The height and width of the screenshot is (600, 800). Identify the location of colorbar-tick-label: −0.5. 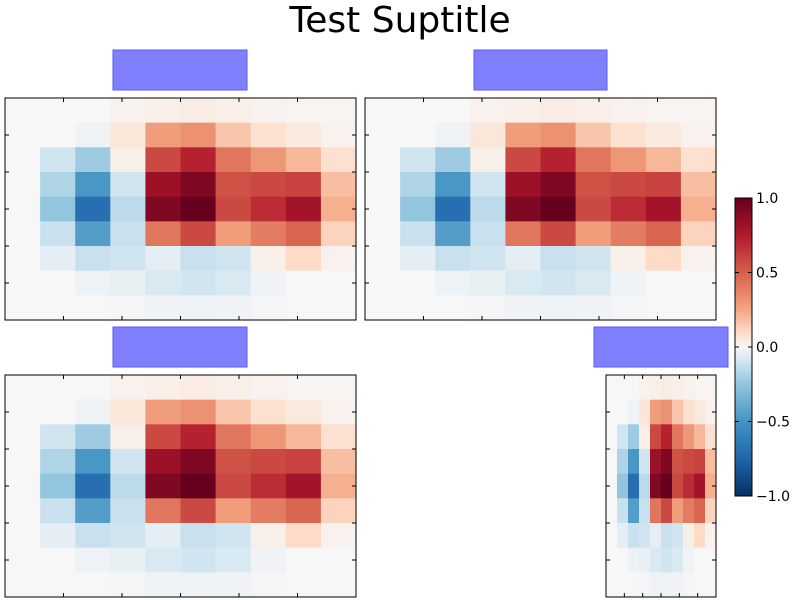
(773, 423).